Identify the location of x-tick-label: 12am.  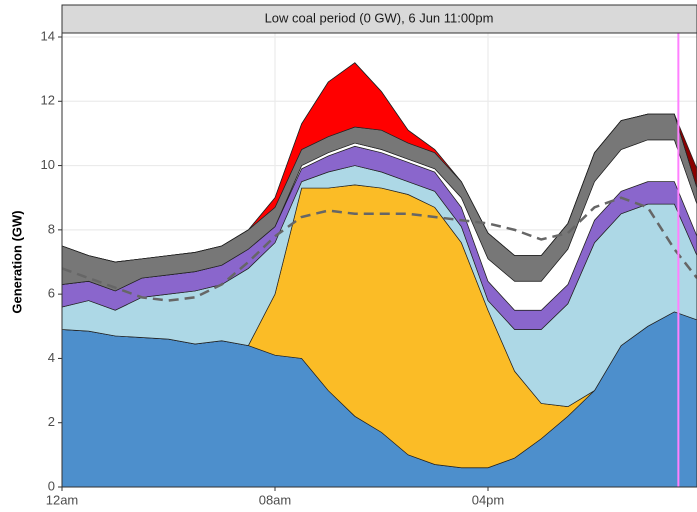
(62, 499).